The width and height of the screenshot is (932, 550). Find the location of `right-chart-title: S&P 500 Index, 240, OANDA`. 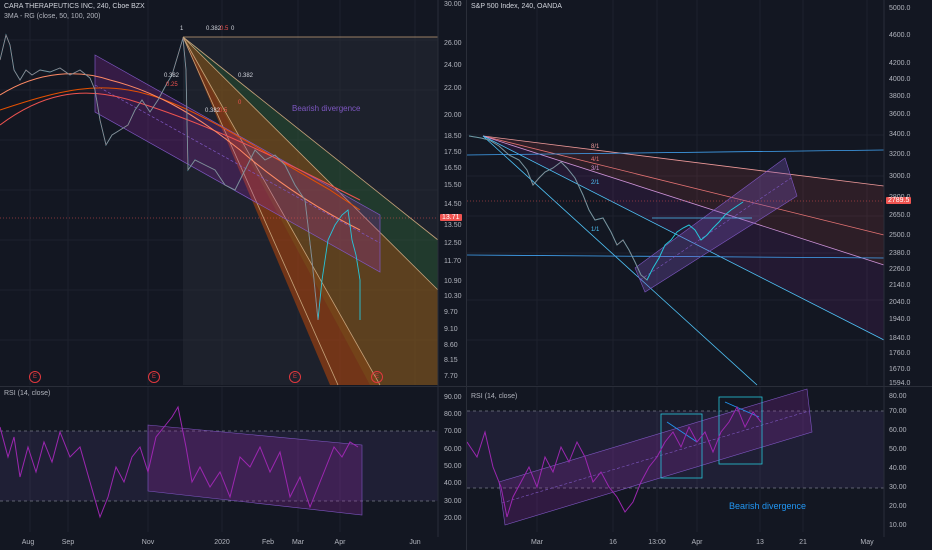

right-chart-title: S&P 500 Index, 240, OANDA is located at coordinates (516, 6).